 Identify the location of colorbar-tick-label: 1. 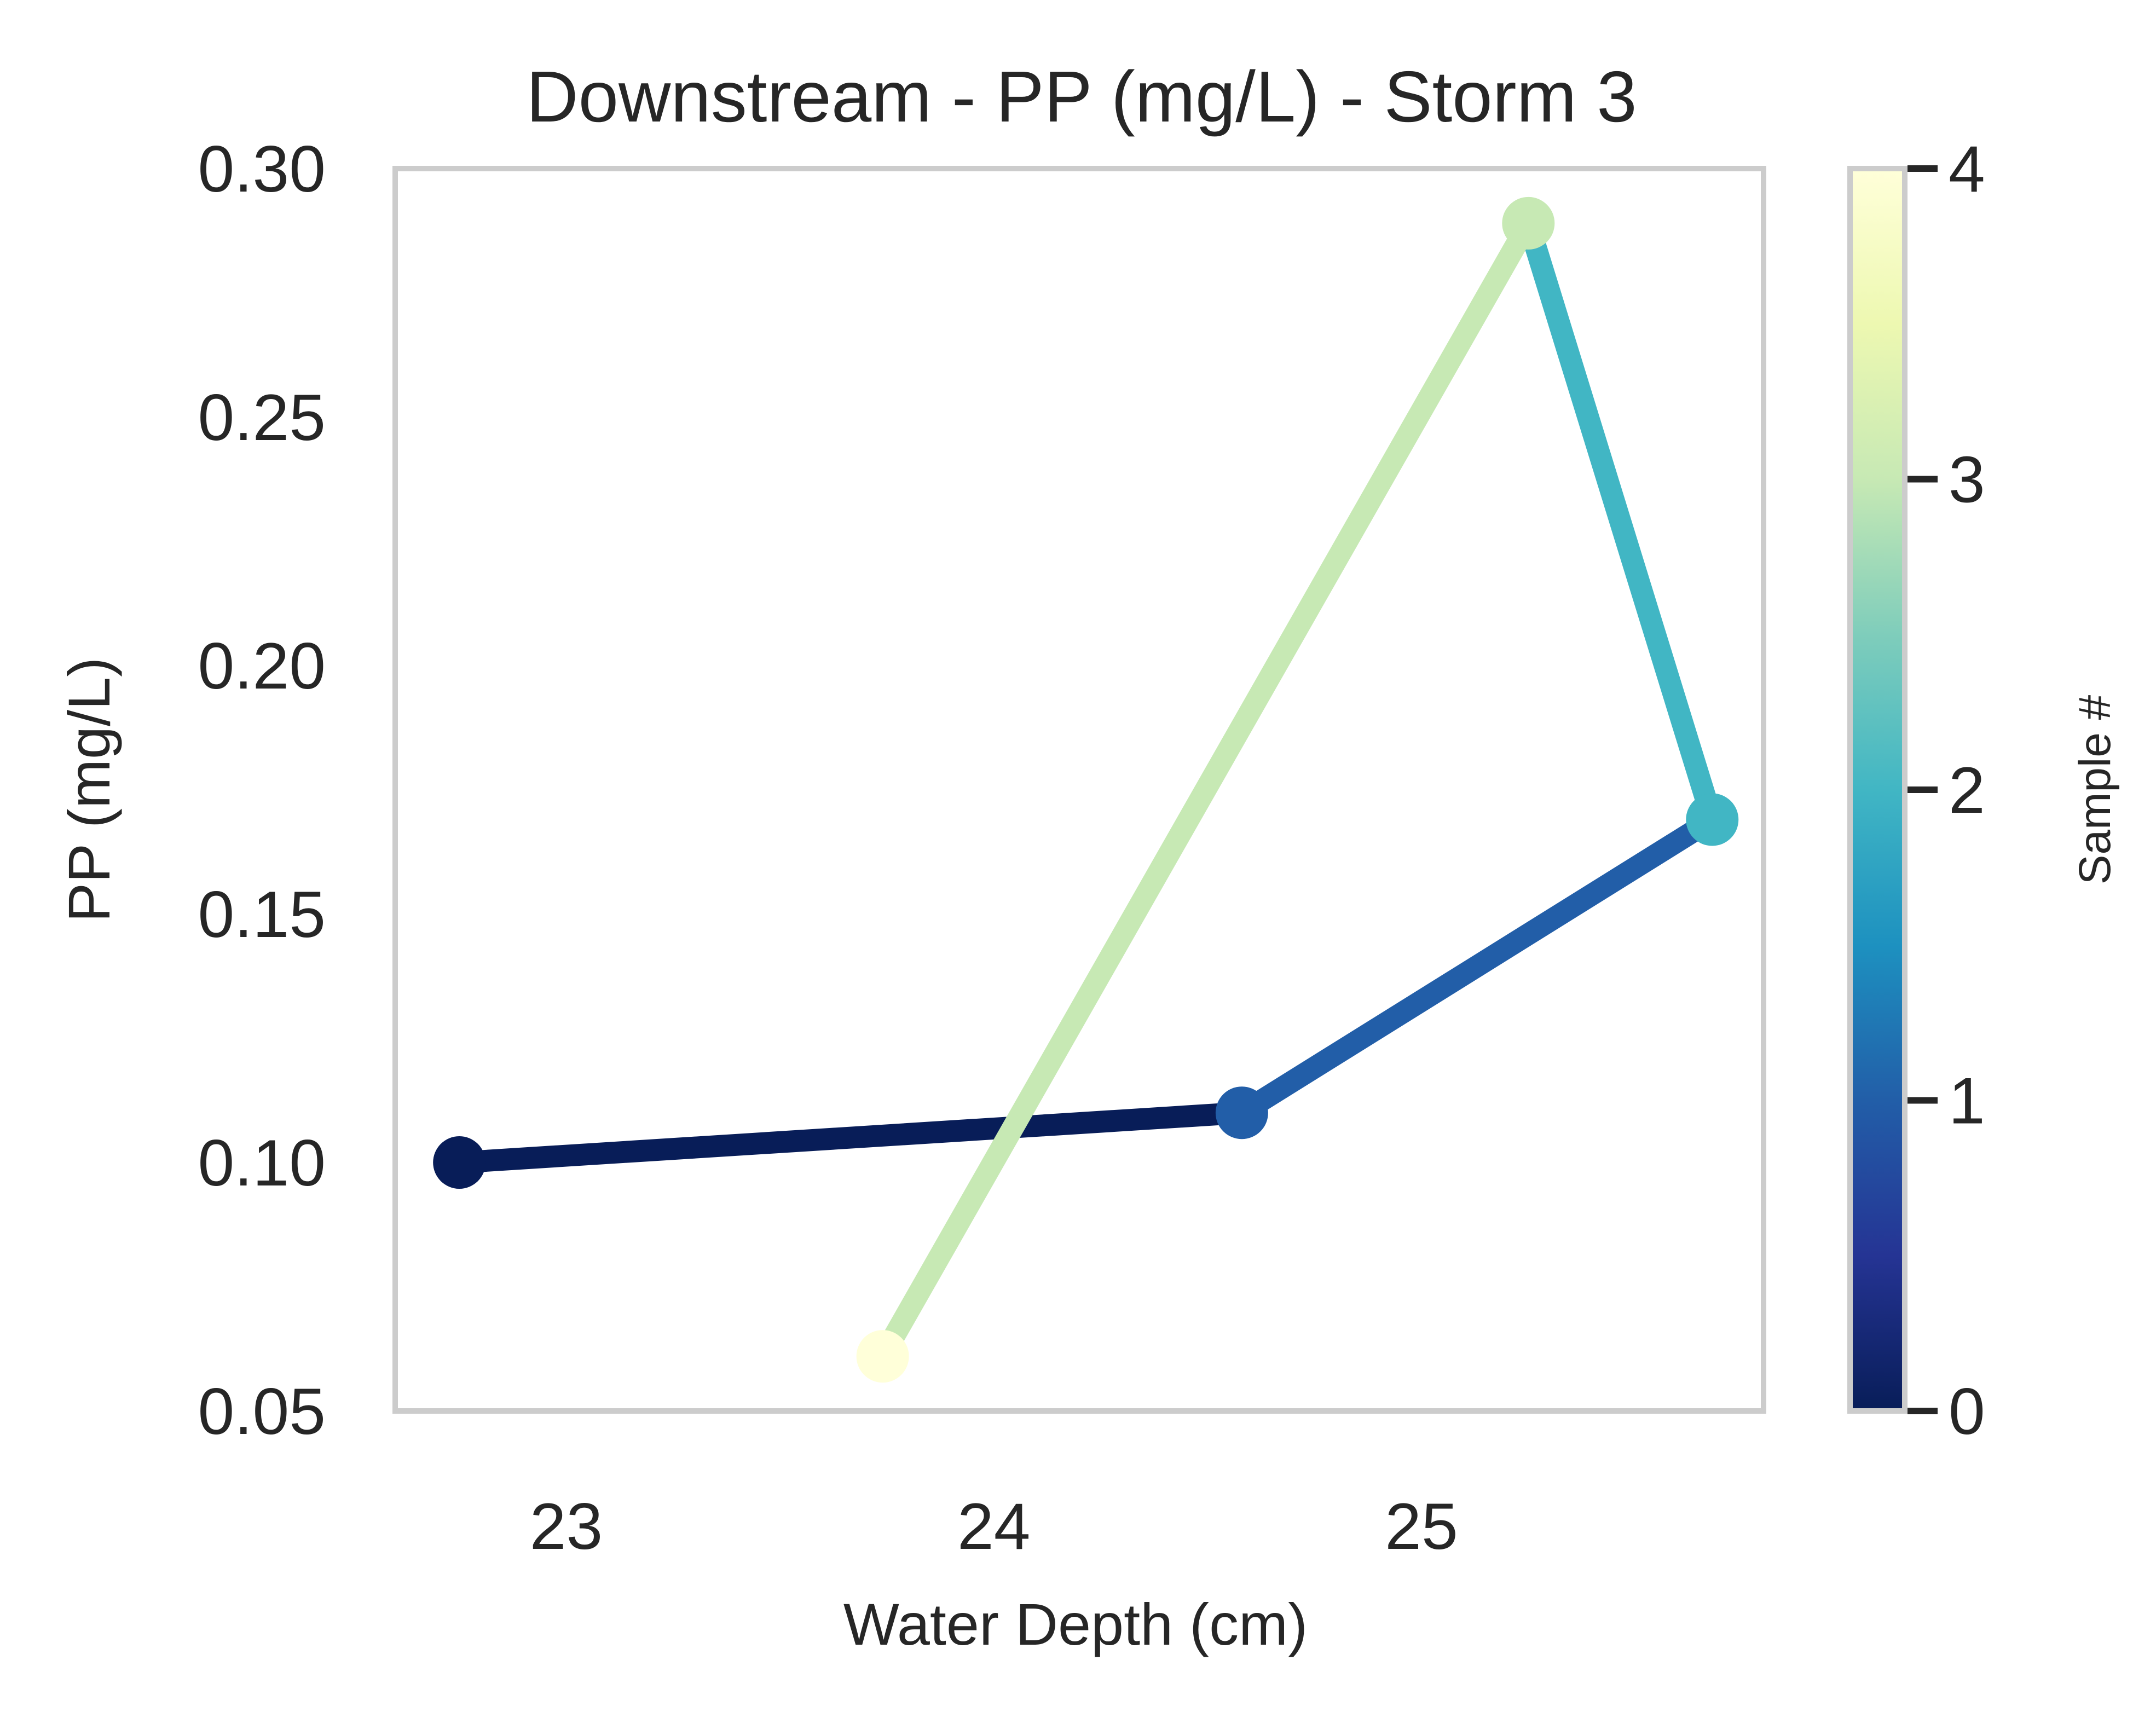
(1967, 1101).